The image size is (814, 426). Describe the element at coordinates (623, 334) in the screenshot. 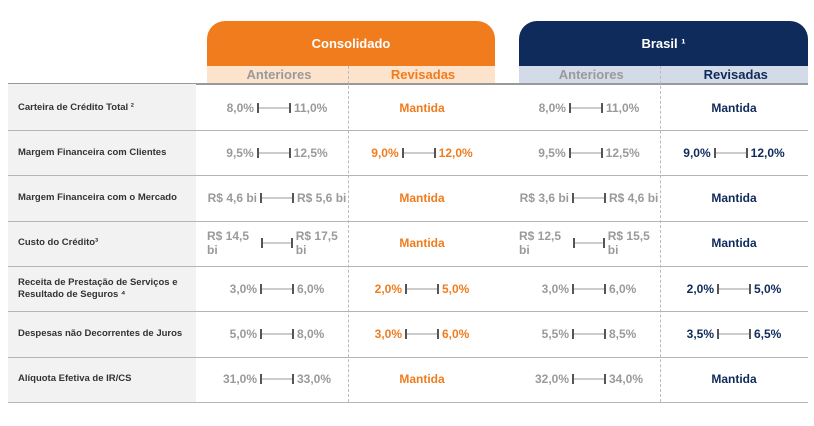

I see `range-high: 8,5%` at that location.